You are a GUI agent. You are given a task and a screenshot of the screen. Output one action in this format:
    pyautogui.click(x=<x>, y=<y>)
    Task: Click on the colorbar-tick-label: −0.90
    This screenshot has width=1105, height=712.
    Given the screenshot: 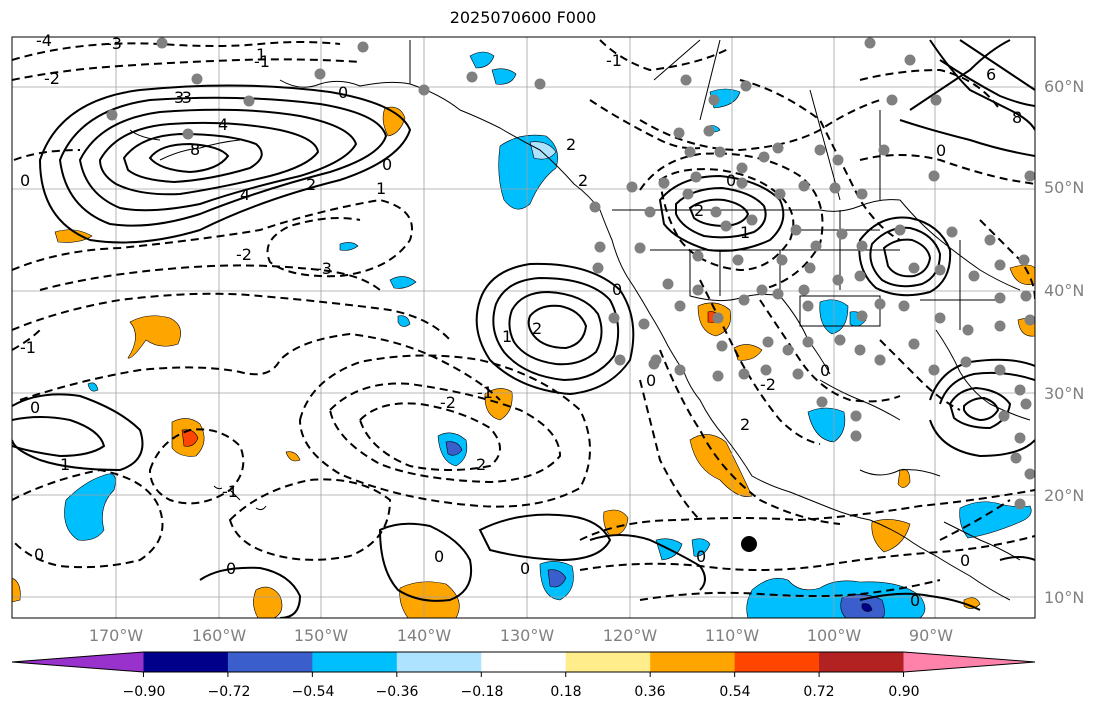 What is the action you would take?
    pyautogui.click(x=144, y=692)
    